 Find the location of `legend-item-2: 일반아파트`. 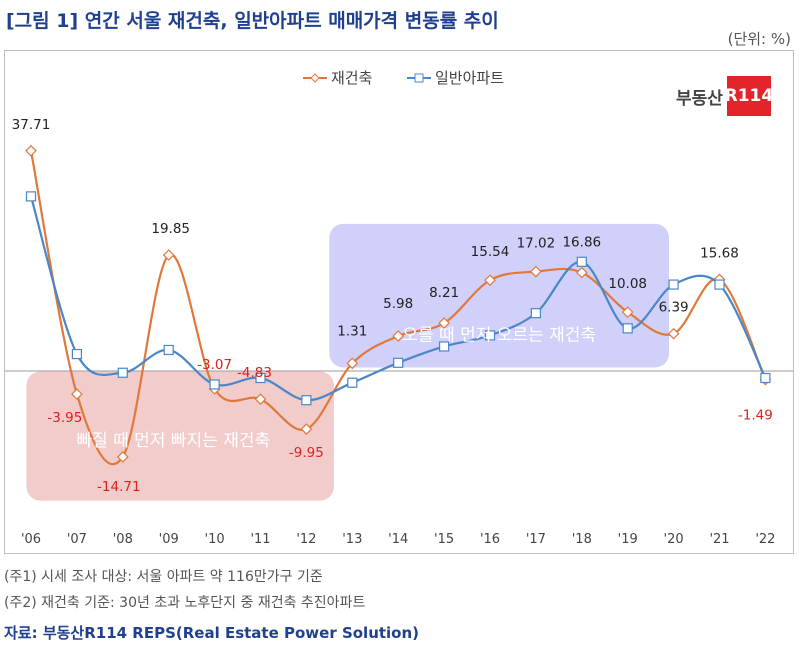

legend-item-2: 일반아파트 is located at coordinates (455, 78).